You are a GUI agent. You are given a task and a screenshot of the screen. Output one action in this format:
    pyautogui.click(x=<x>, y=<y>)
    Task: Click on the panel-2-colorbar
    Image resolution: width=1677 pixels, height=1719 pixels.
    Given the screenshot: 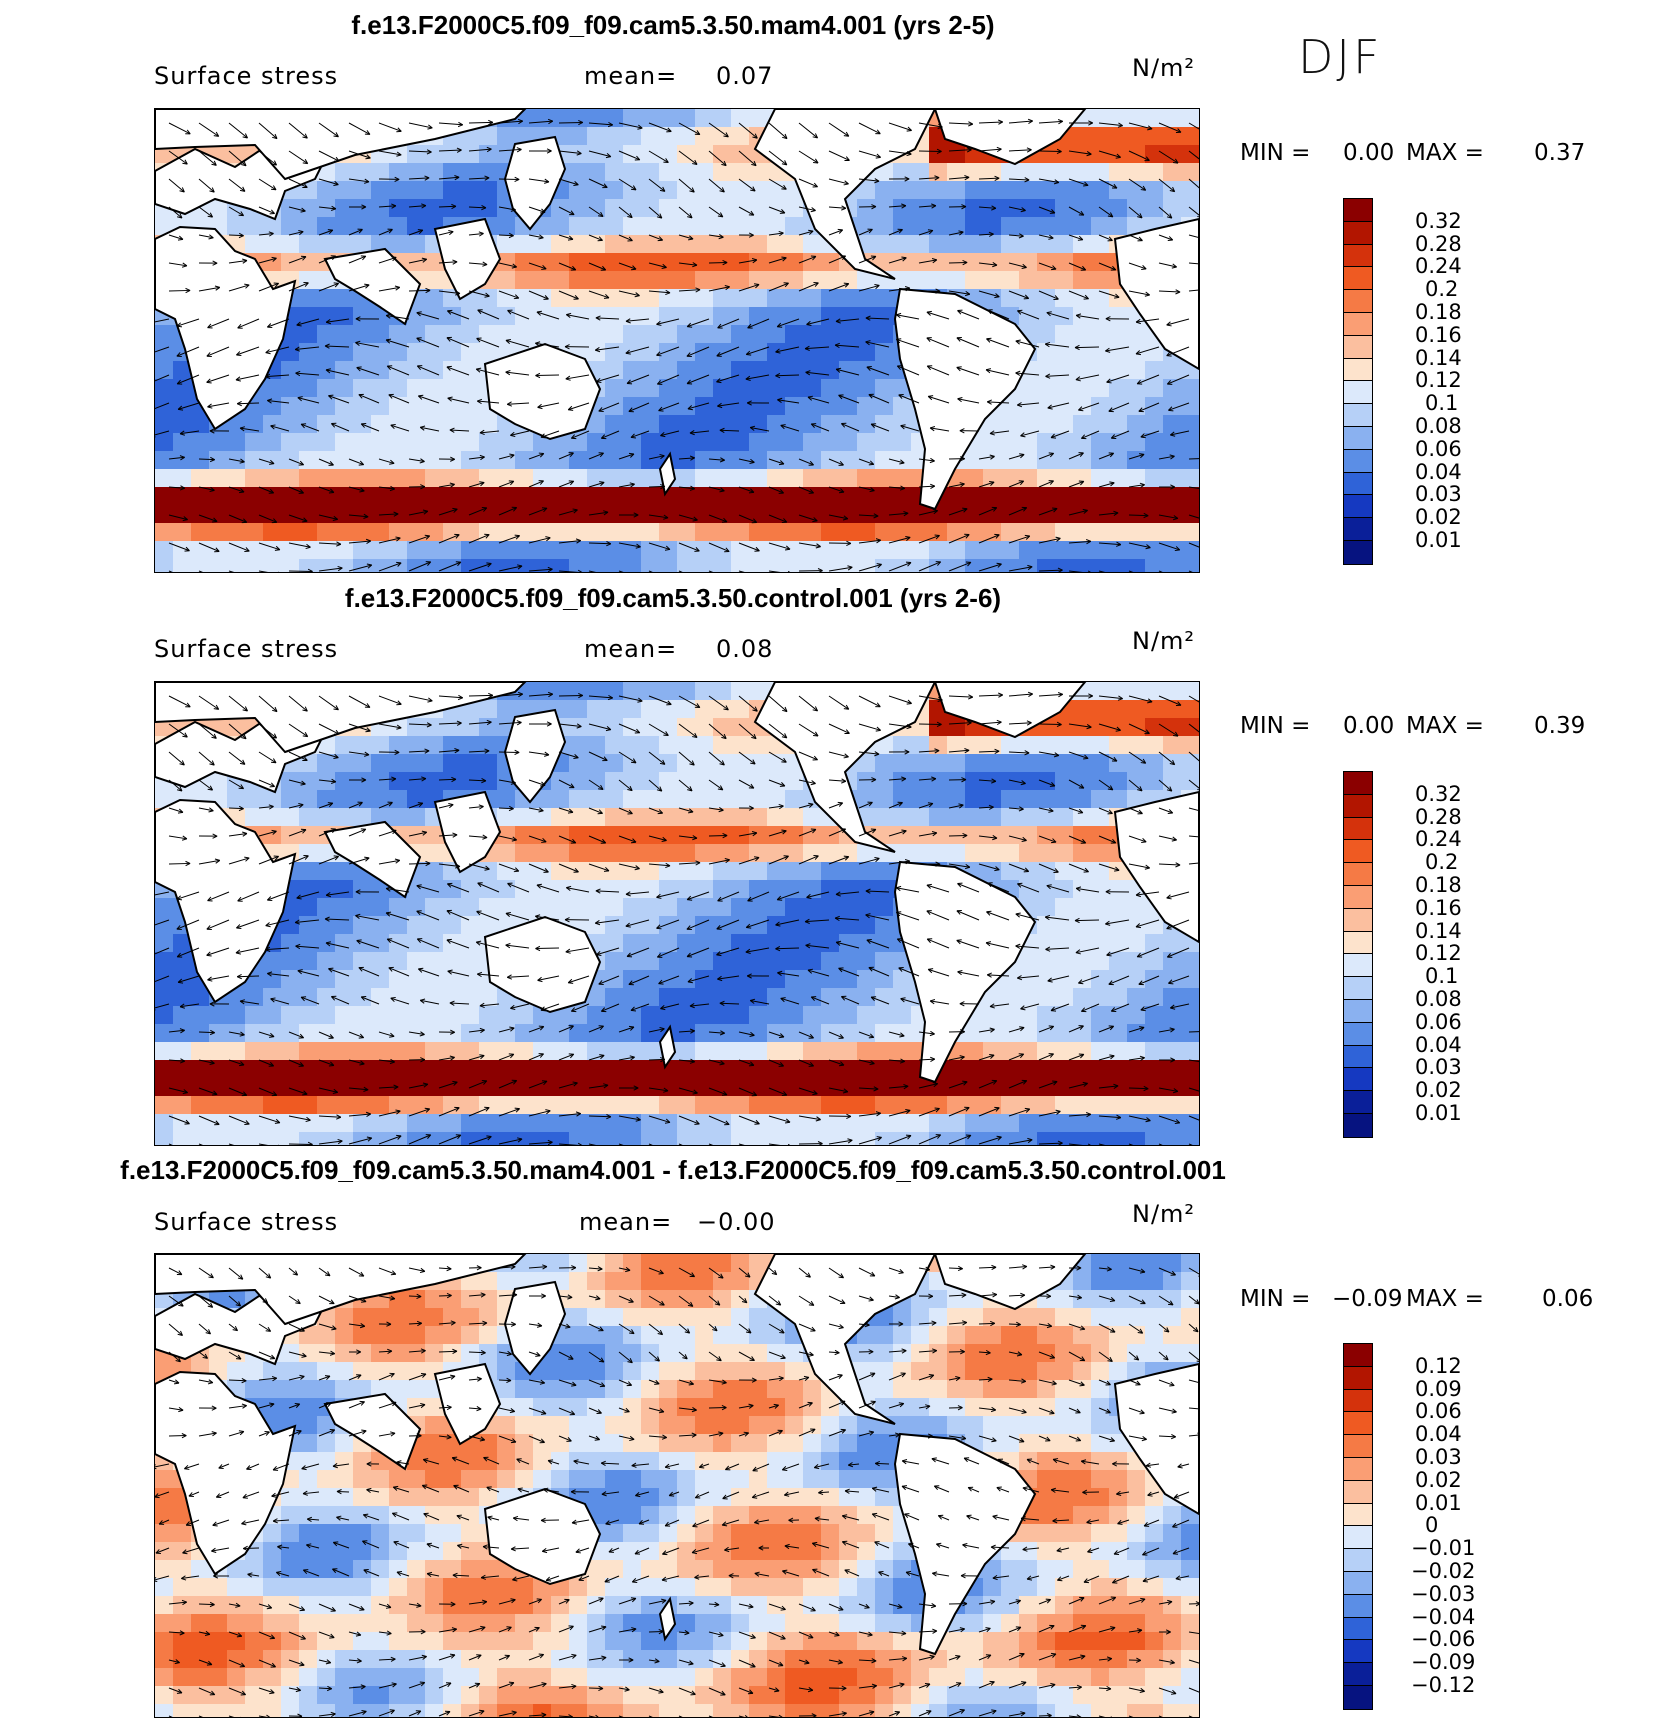 What is the action you would take?
    pyautogui.click(x=1358, y=954)
    